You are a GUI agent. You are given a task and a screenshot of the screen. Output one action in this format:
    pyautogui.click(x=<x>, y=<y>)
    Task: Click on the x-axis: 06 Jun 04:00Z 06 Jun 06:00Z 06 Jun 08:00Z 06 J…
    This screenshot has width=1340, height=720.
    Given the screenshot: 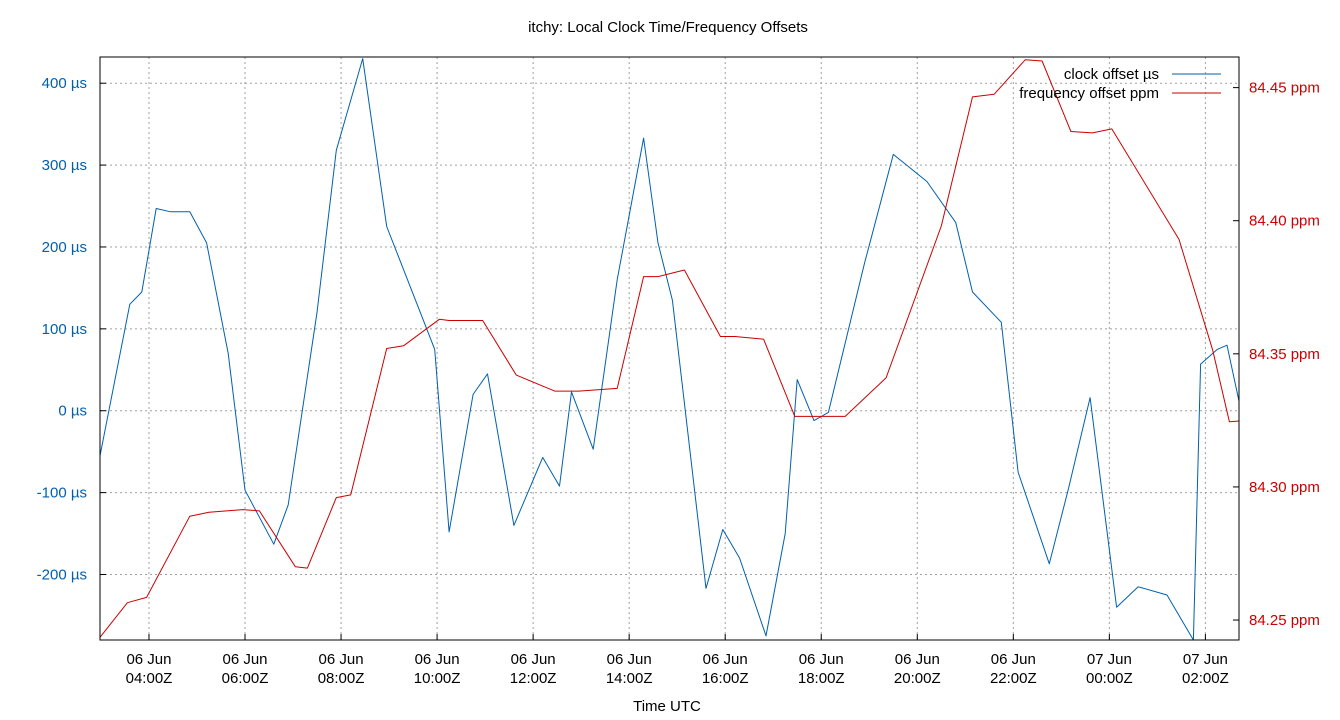 What is the action you would take?
    pyautogui.click(x=677, y=660)
    